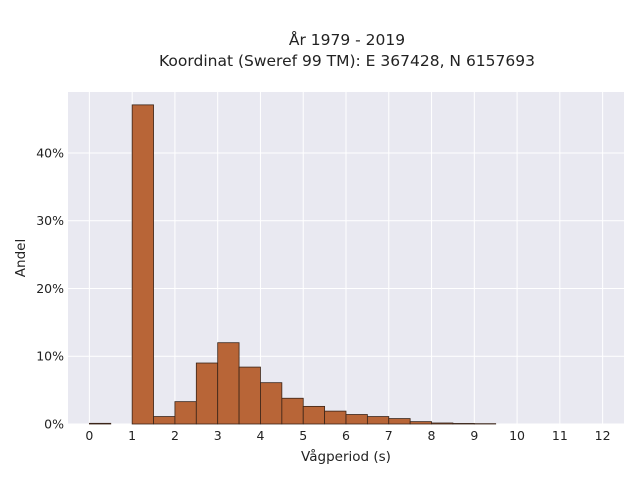  I want to click on y-axis-ticks: 0% 10% 20% 30% 40%, so click(50, 288).